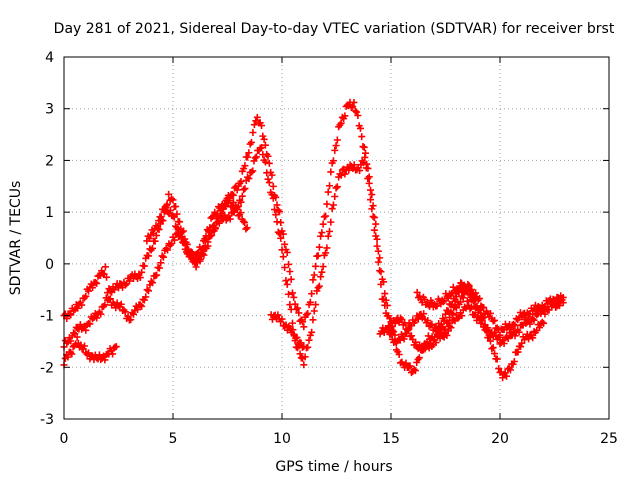 Image resolution: width=640 pixels, height=480 pixels. Describe the element at coordinates (64, 439) in the screenshot. I see `x-tick-label: 0` at that location.